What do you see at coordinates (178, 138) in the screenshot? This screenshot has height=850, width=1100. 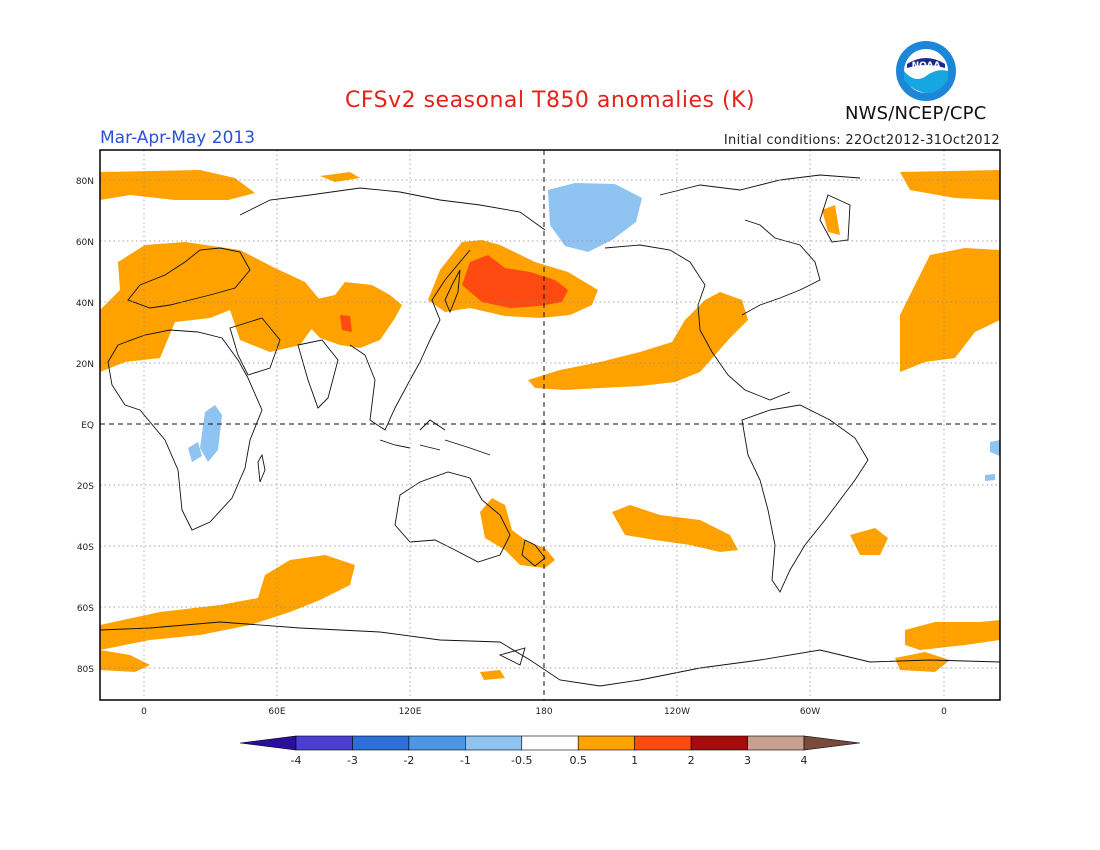 I see `season-label: Mar-Apr-May 2013` at bounding box center [178, 138].